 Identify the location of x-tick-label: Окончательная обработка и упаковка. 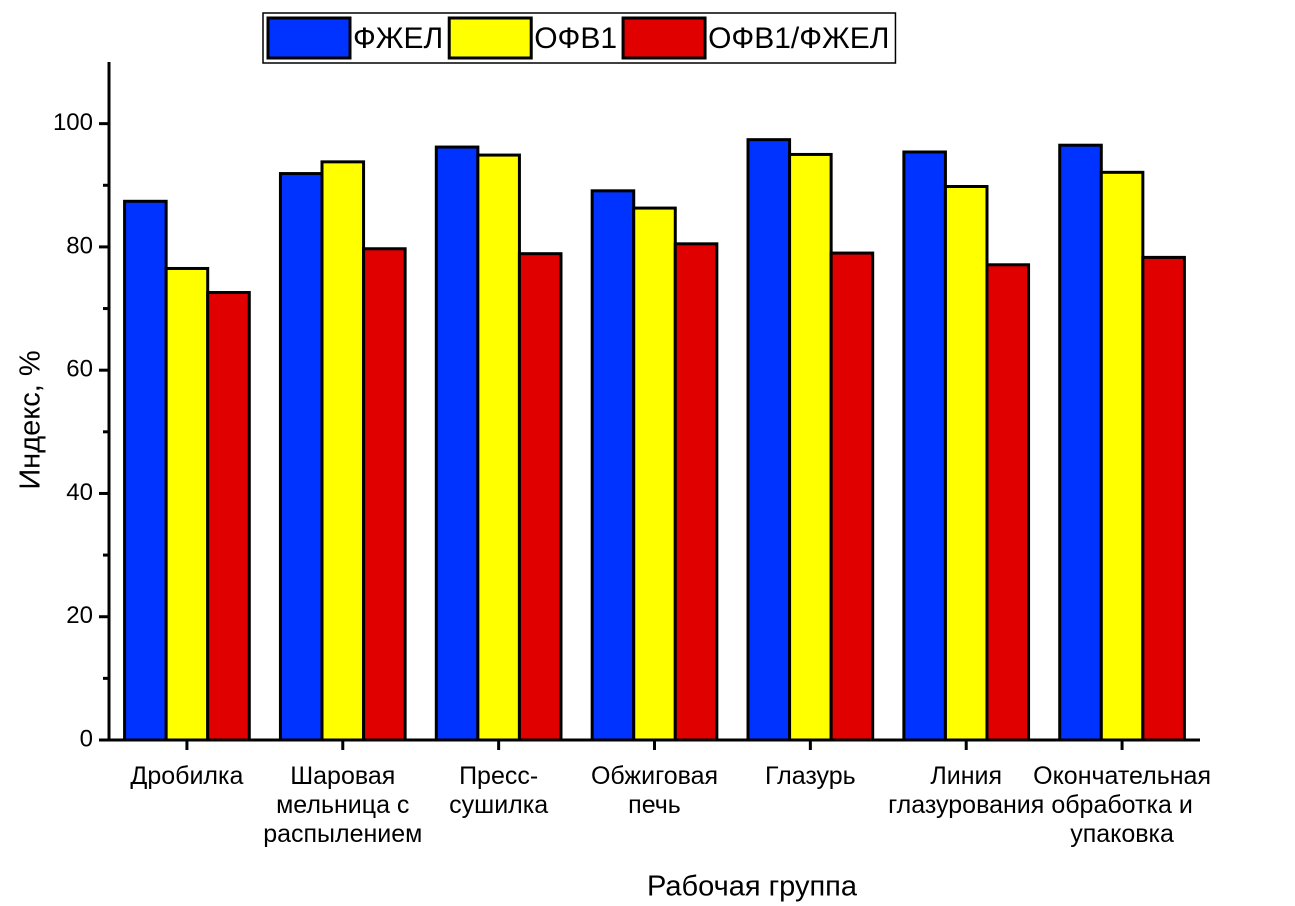
(1122, 805).